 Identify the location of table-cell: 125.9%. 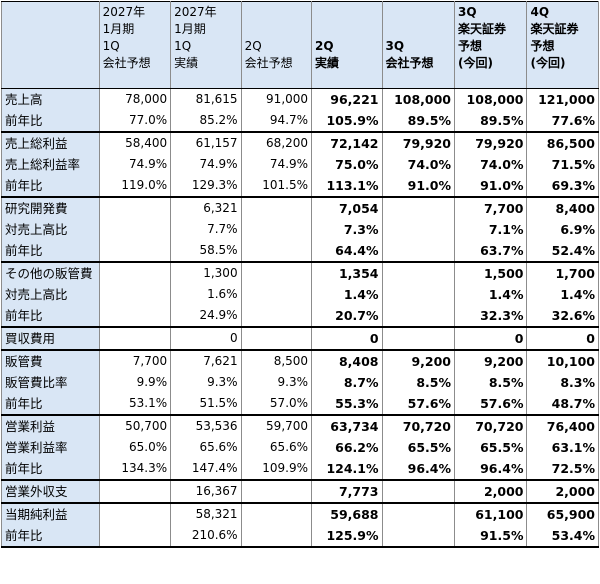
(347, 536).